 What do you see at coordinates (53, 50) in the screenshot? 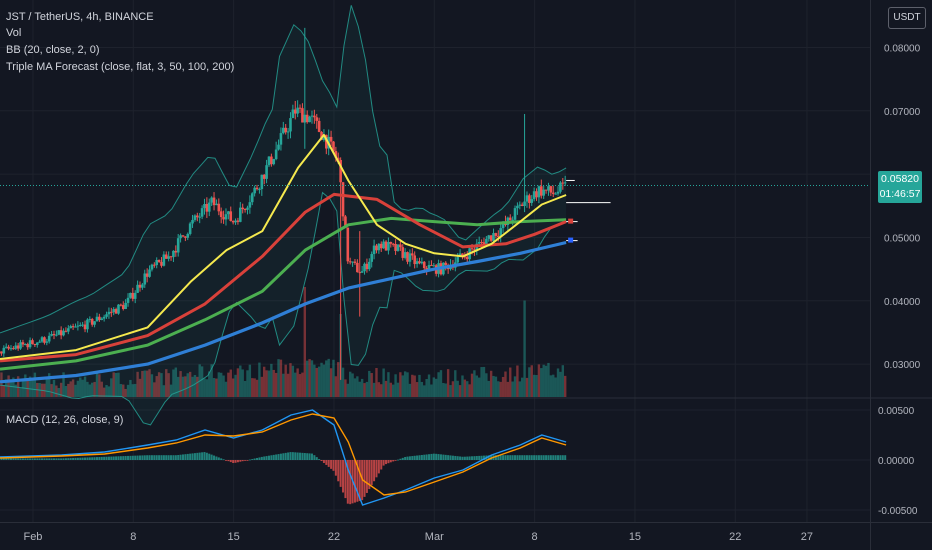
I see `bollinger-bands-label: BB (20, close, 2, 0)` at bounding box center [53, 50].